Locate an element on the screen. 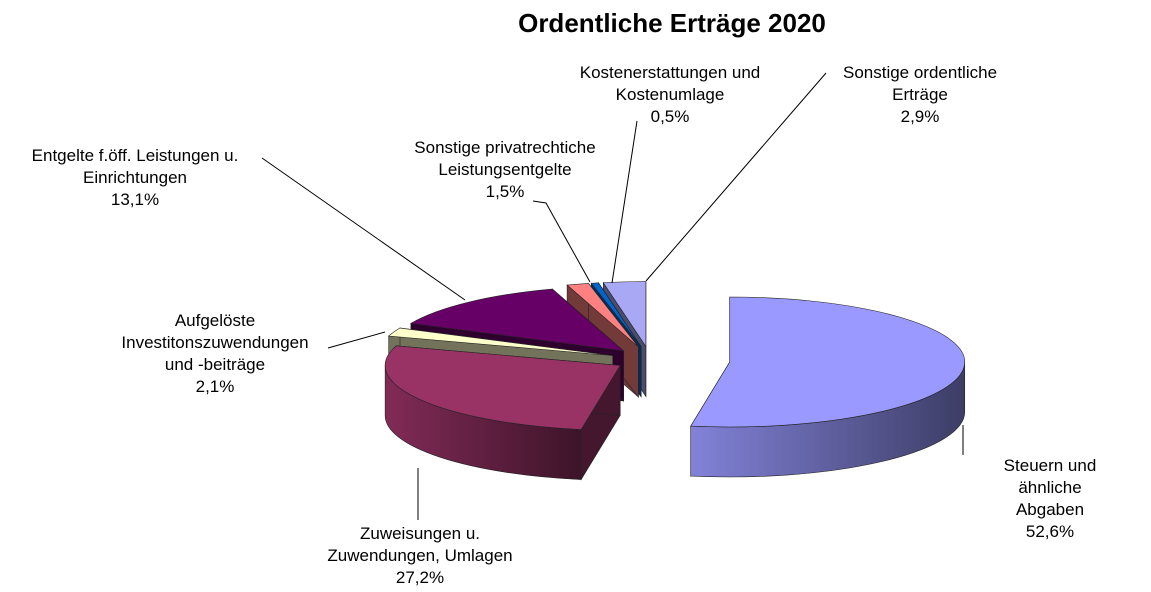 The width and height of the screenshot is (1151, 592). value-label: 1,5% is located at coordinates (505, 191).